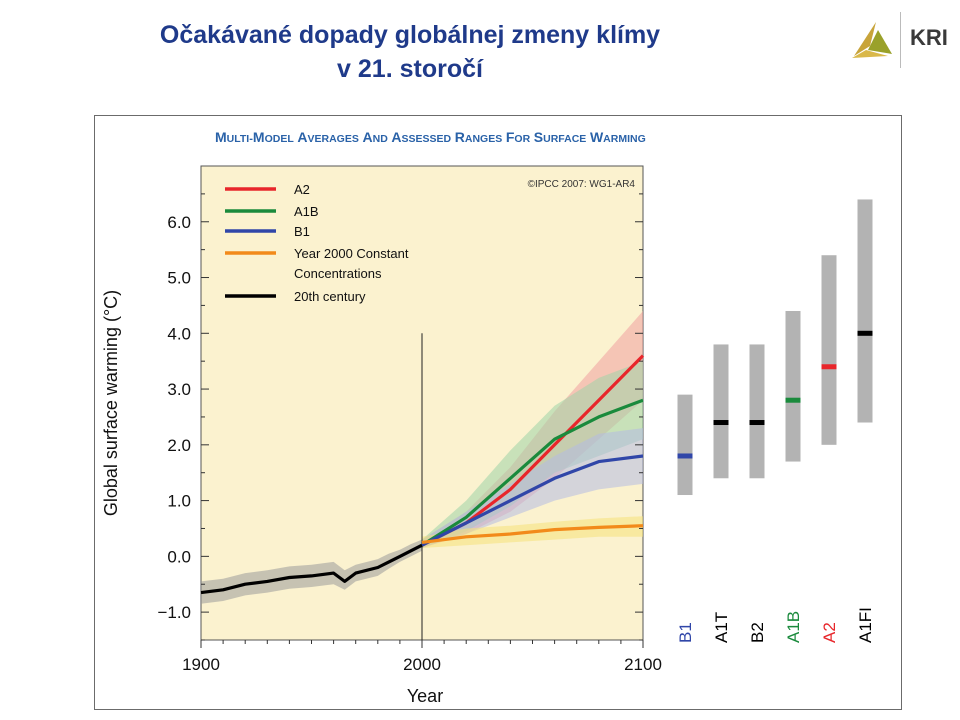 The width and height of the screenshot is (960, 720). Describe the element at coordinates (174, 612) in the screenshot. I see `y-tick-label: −1.0` at that location.